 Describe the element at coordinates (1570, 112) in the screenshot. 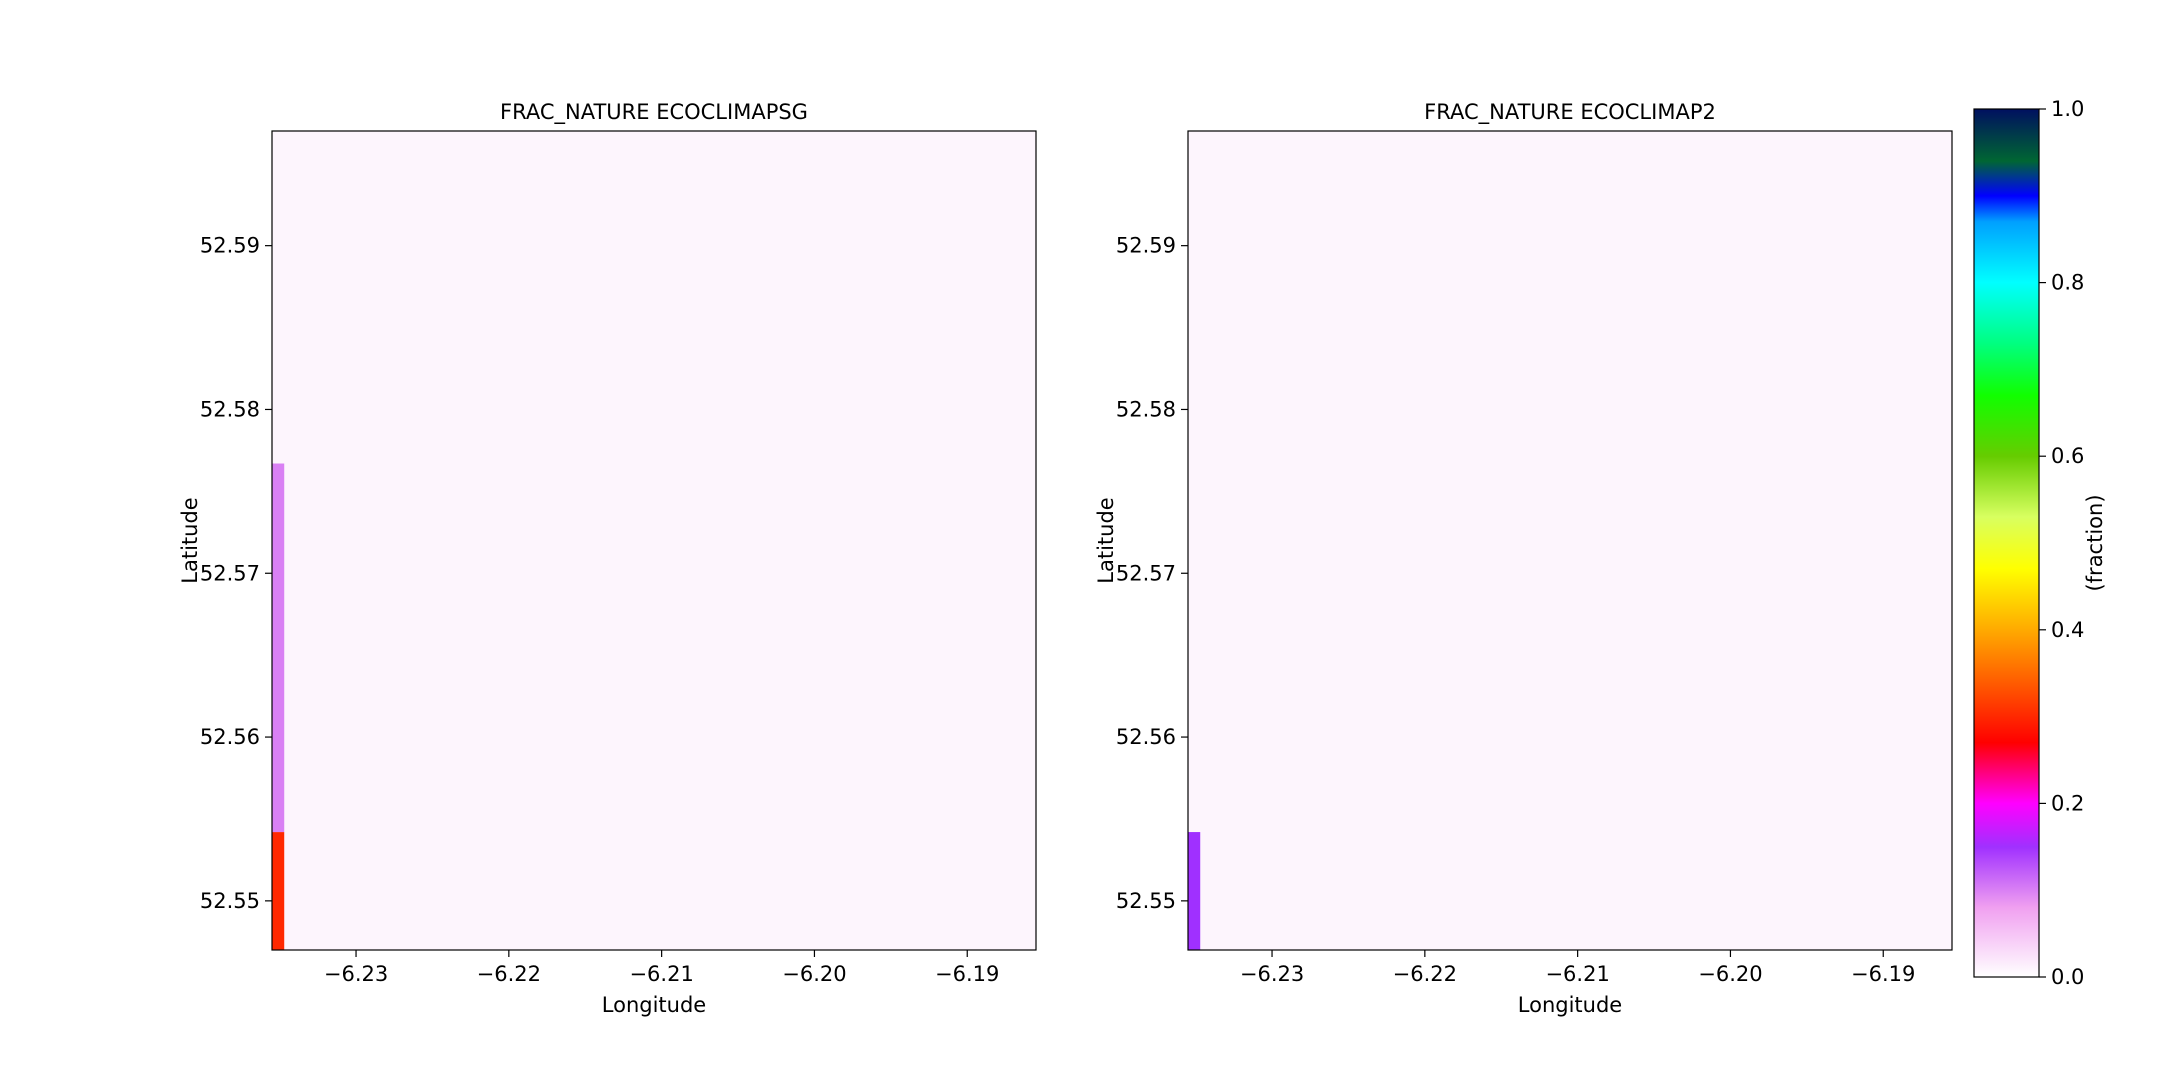

I see `panel-title: FRAC_NATURE ECOCLIMAP2` at that location.